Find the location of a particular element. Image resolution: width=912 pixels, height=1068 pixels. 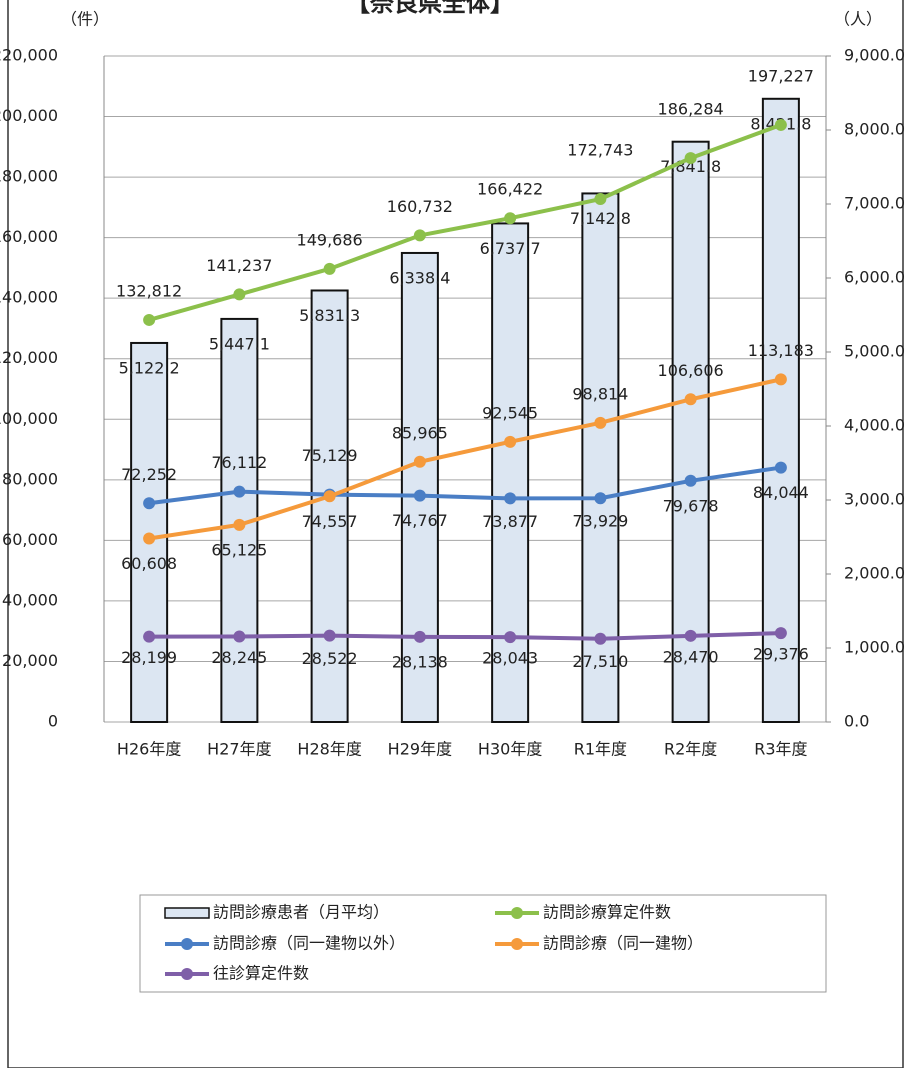

y2-tick-label: 9,000.0 is located at coordinates (874, 55).